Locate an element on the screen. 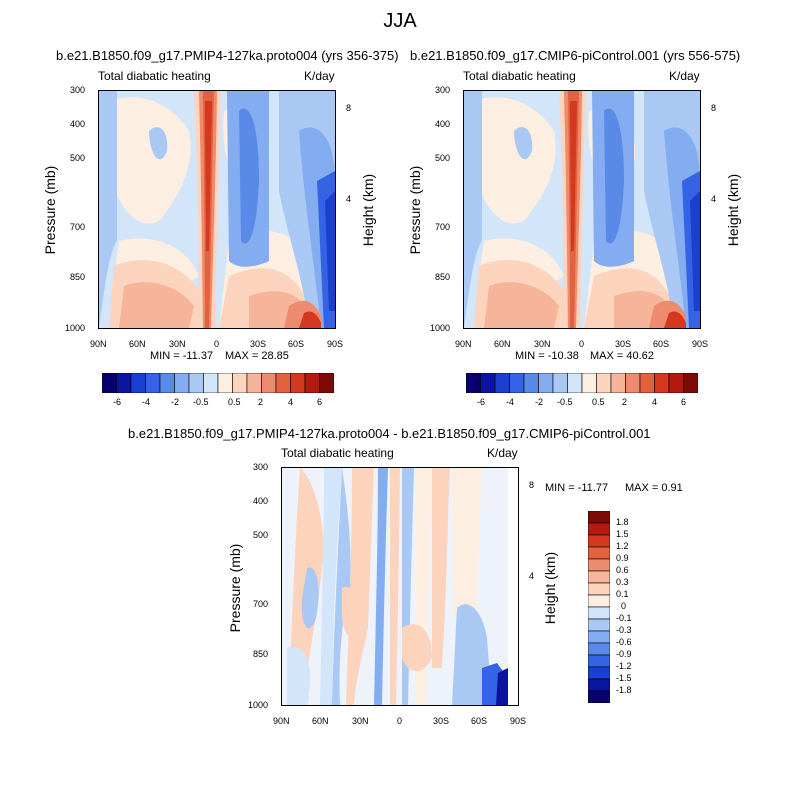 The height and width of the screenshot is (800, 800). panel2-y2tick: 8 is located at coordinates (714, 108).